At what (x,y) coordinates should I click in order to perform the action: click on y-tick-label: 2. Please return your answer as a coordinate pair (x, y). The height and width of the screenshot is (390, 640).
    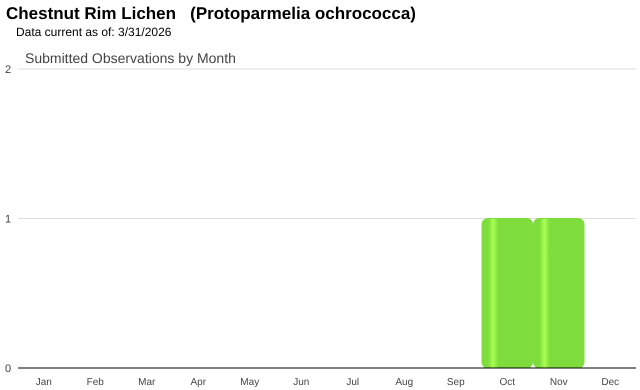
    Looking at the image, I should click on (8, 70).